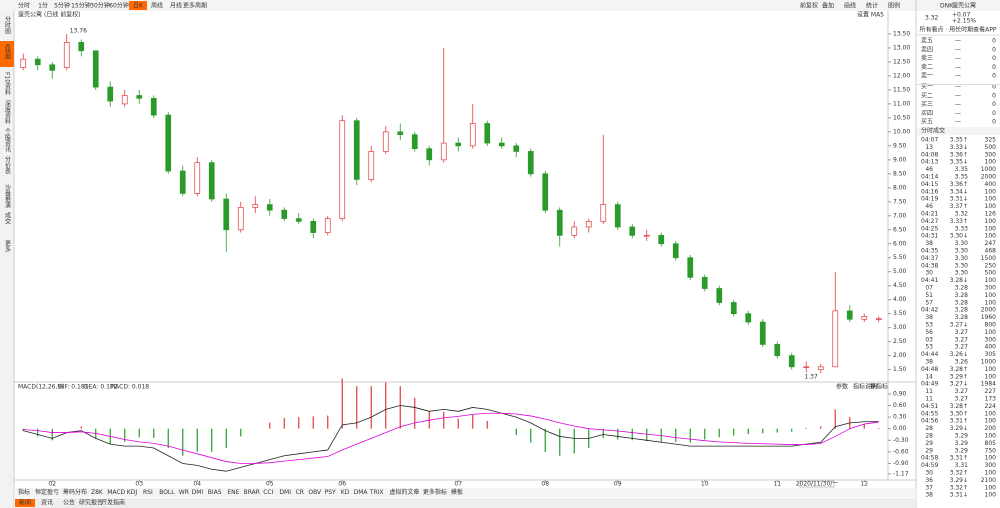 The width and height of the screenshot is (1000, 508). I want to click on indicator-tab: 恒定盈亏, so click(47, 492).